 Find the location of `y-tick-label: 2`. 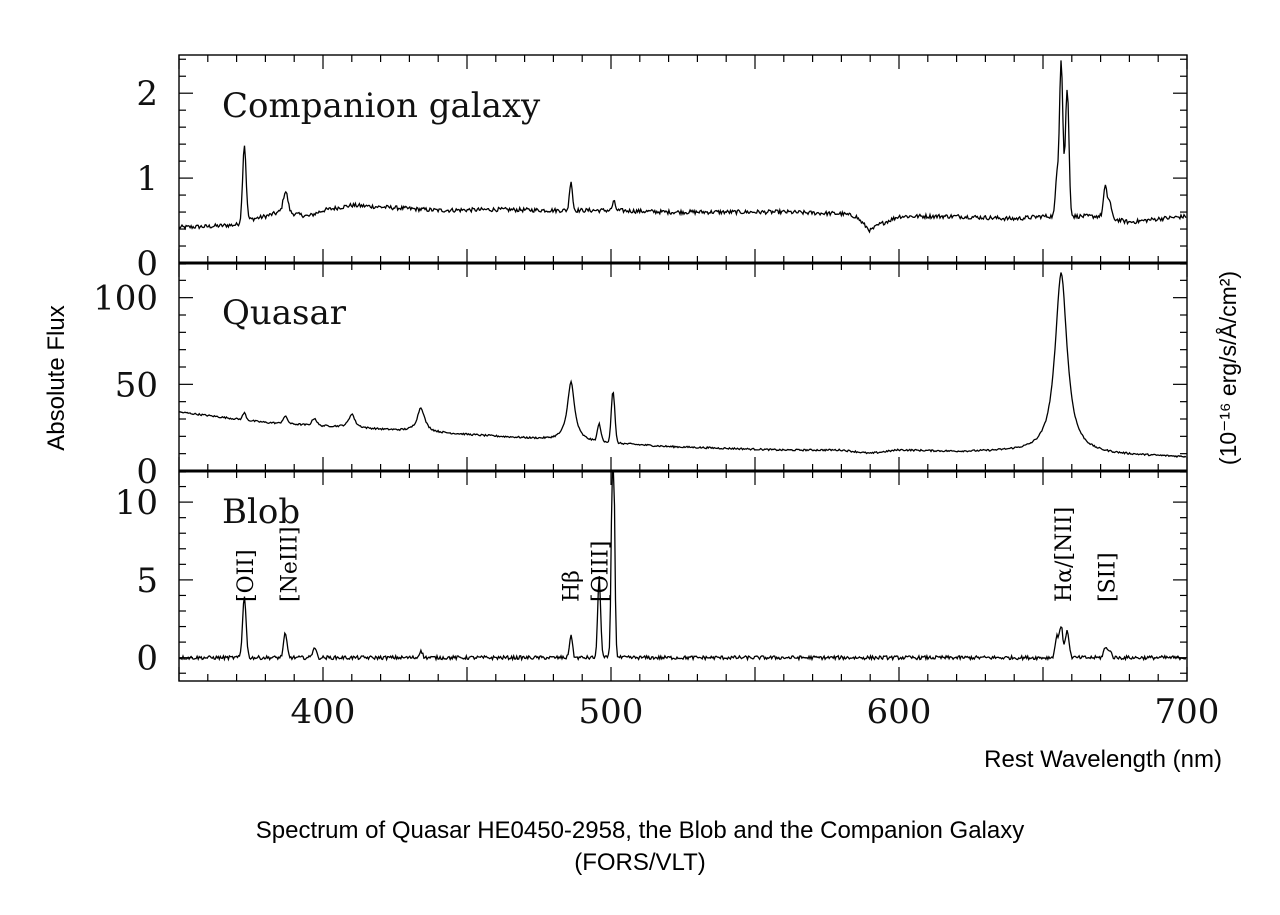

y-tick-label: 2 is located at coordinates (147, 94).